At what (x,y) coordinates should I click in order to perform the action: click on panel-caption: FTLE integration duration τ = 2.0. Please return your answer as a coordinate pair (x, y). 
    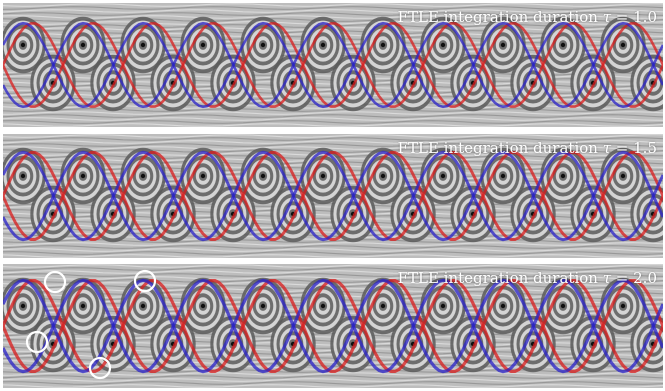
    Looking at the image, I should click on (527, 278).